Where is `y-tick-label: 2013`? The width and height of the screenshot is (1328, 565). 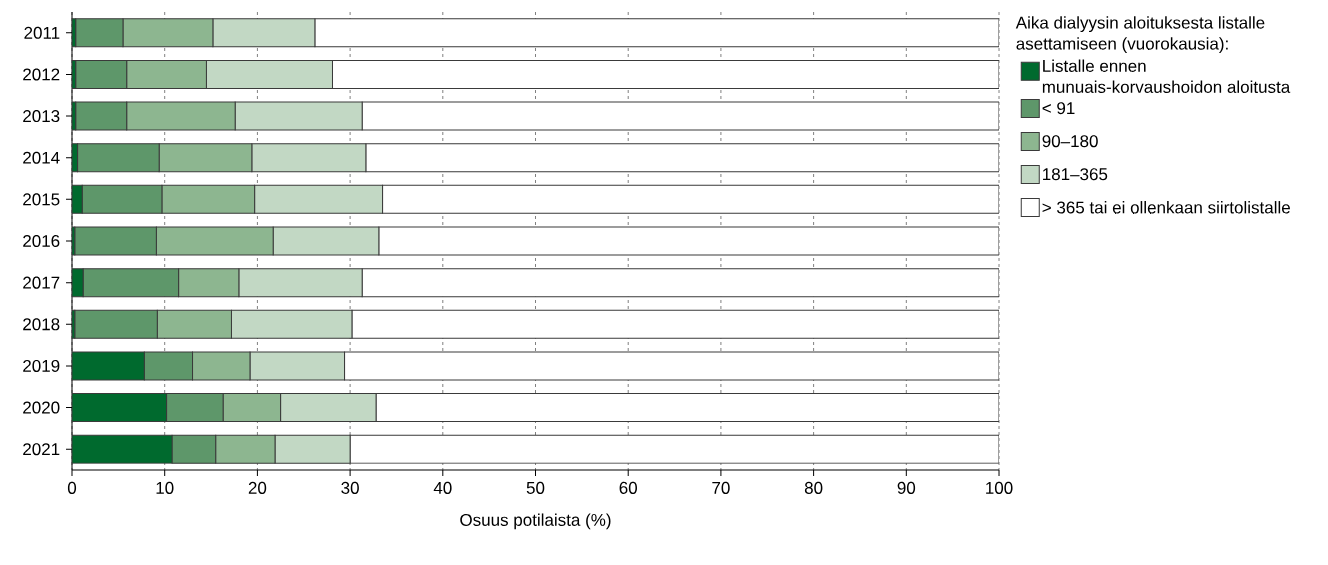 y-tick-label: 2013 is located at coordinates (41, 116).